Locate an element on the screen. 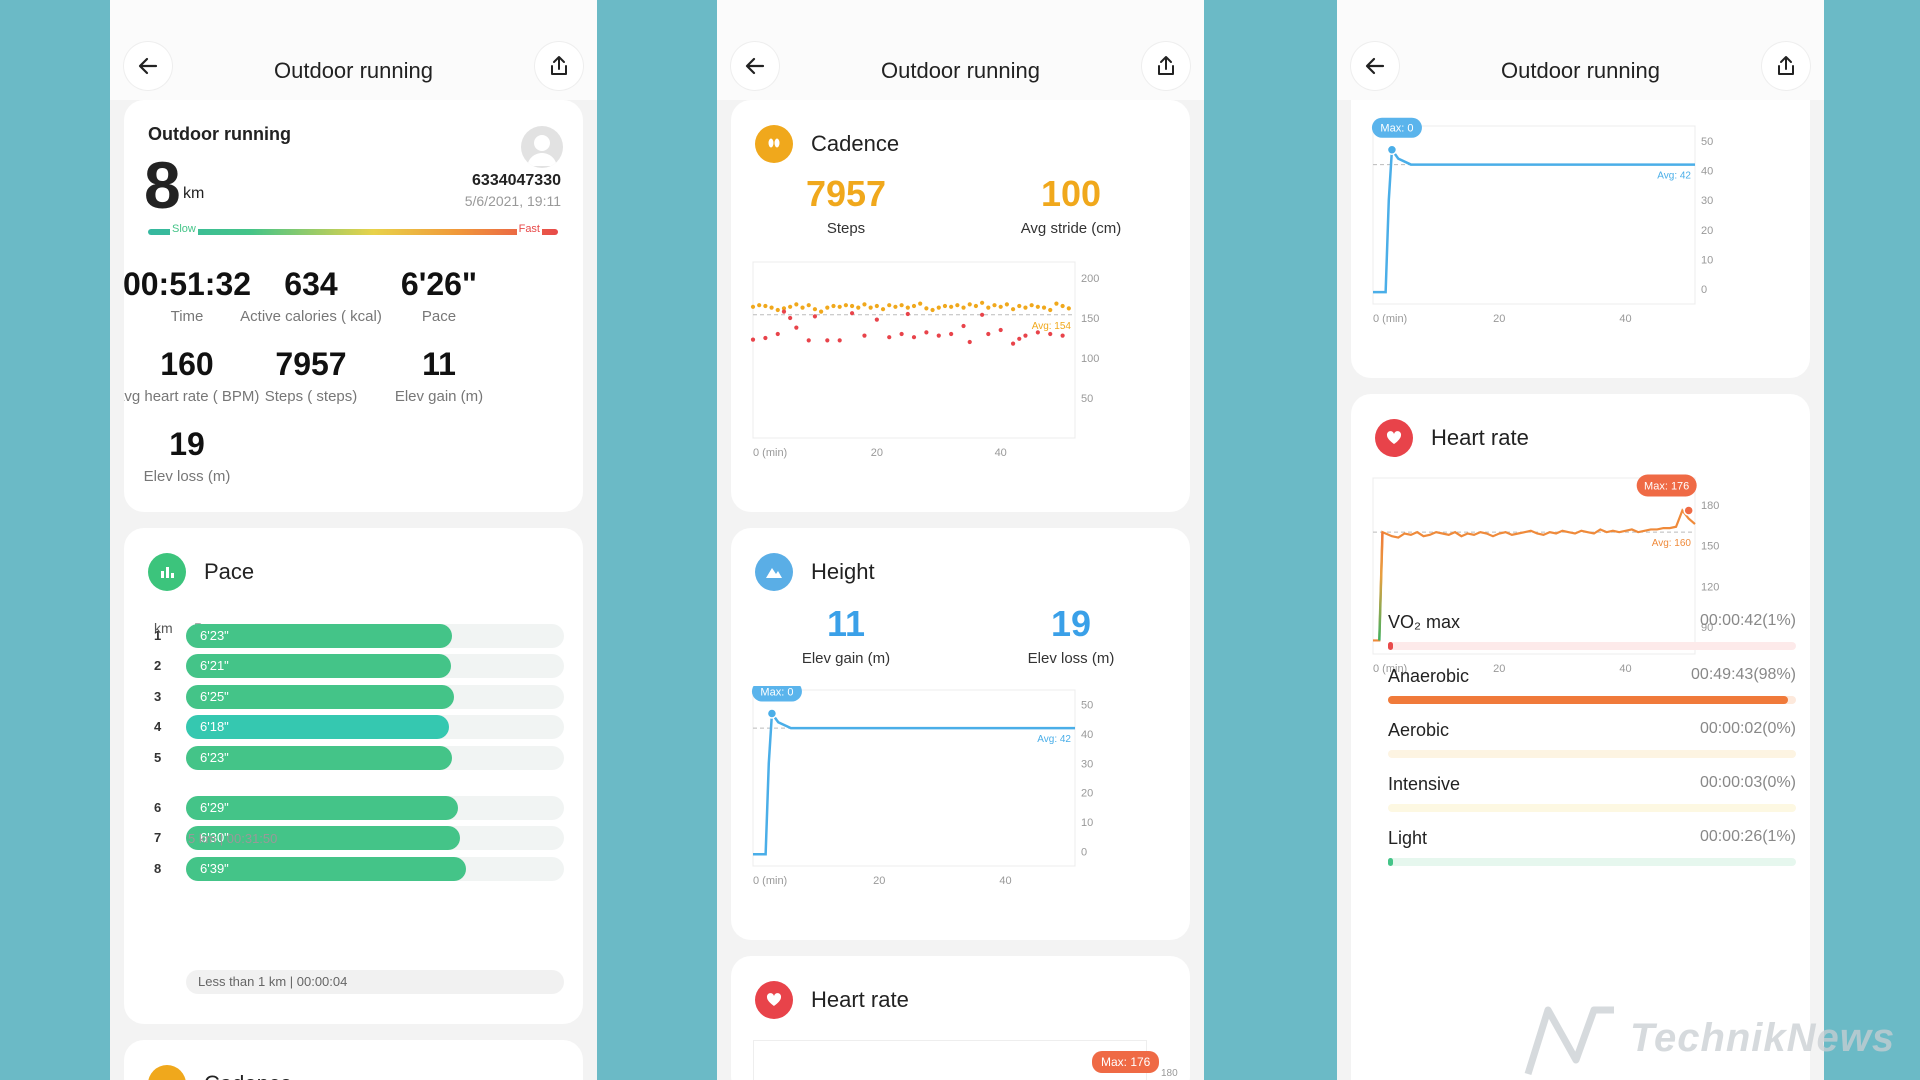  max-label: Max: 176 is located at coordinates (1666, 486).